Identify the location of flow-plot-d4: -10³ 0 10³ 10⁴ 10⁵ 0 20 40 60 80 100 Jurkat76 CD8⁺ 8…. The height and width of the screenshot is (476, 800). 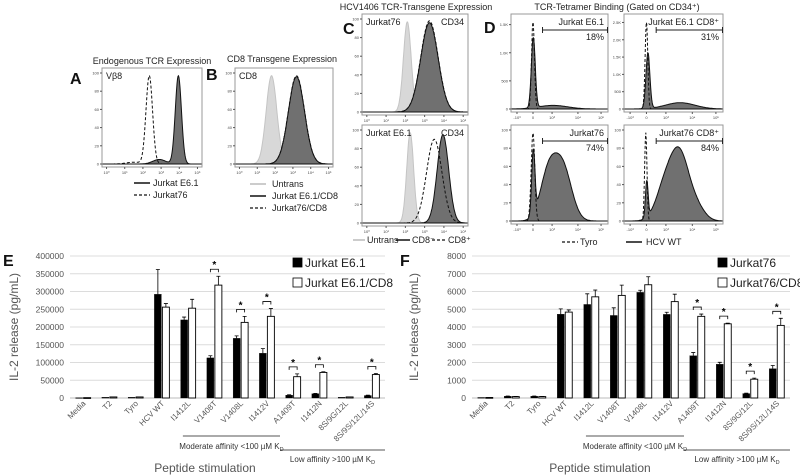
(669, 178).